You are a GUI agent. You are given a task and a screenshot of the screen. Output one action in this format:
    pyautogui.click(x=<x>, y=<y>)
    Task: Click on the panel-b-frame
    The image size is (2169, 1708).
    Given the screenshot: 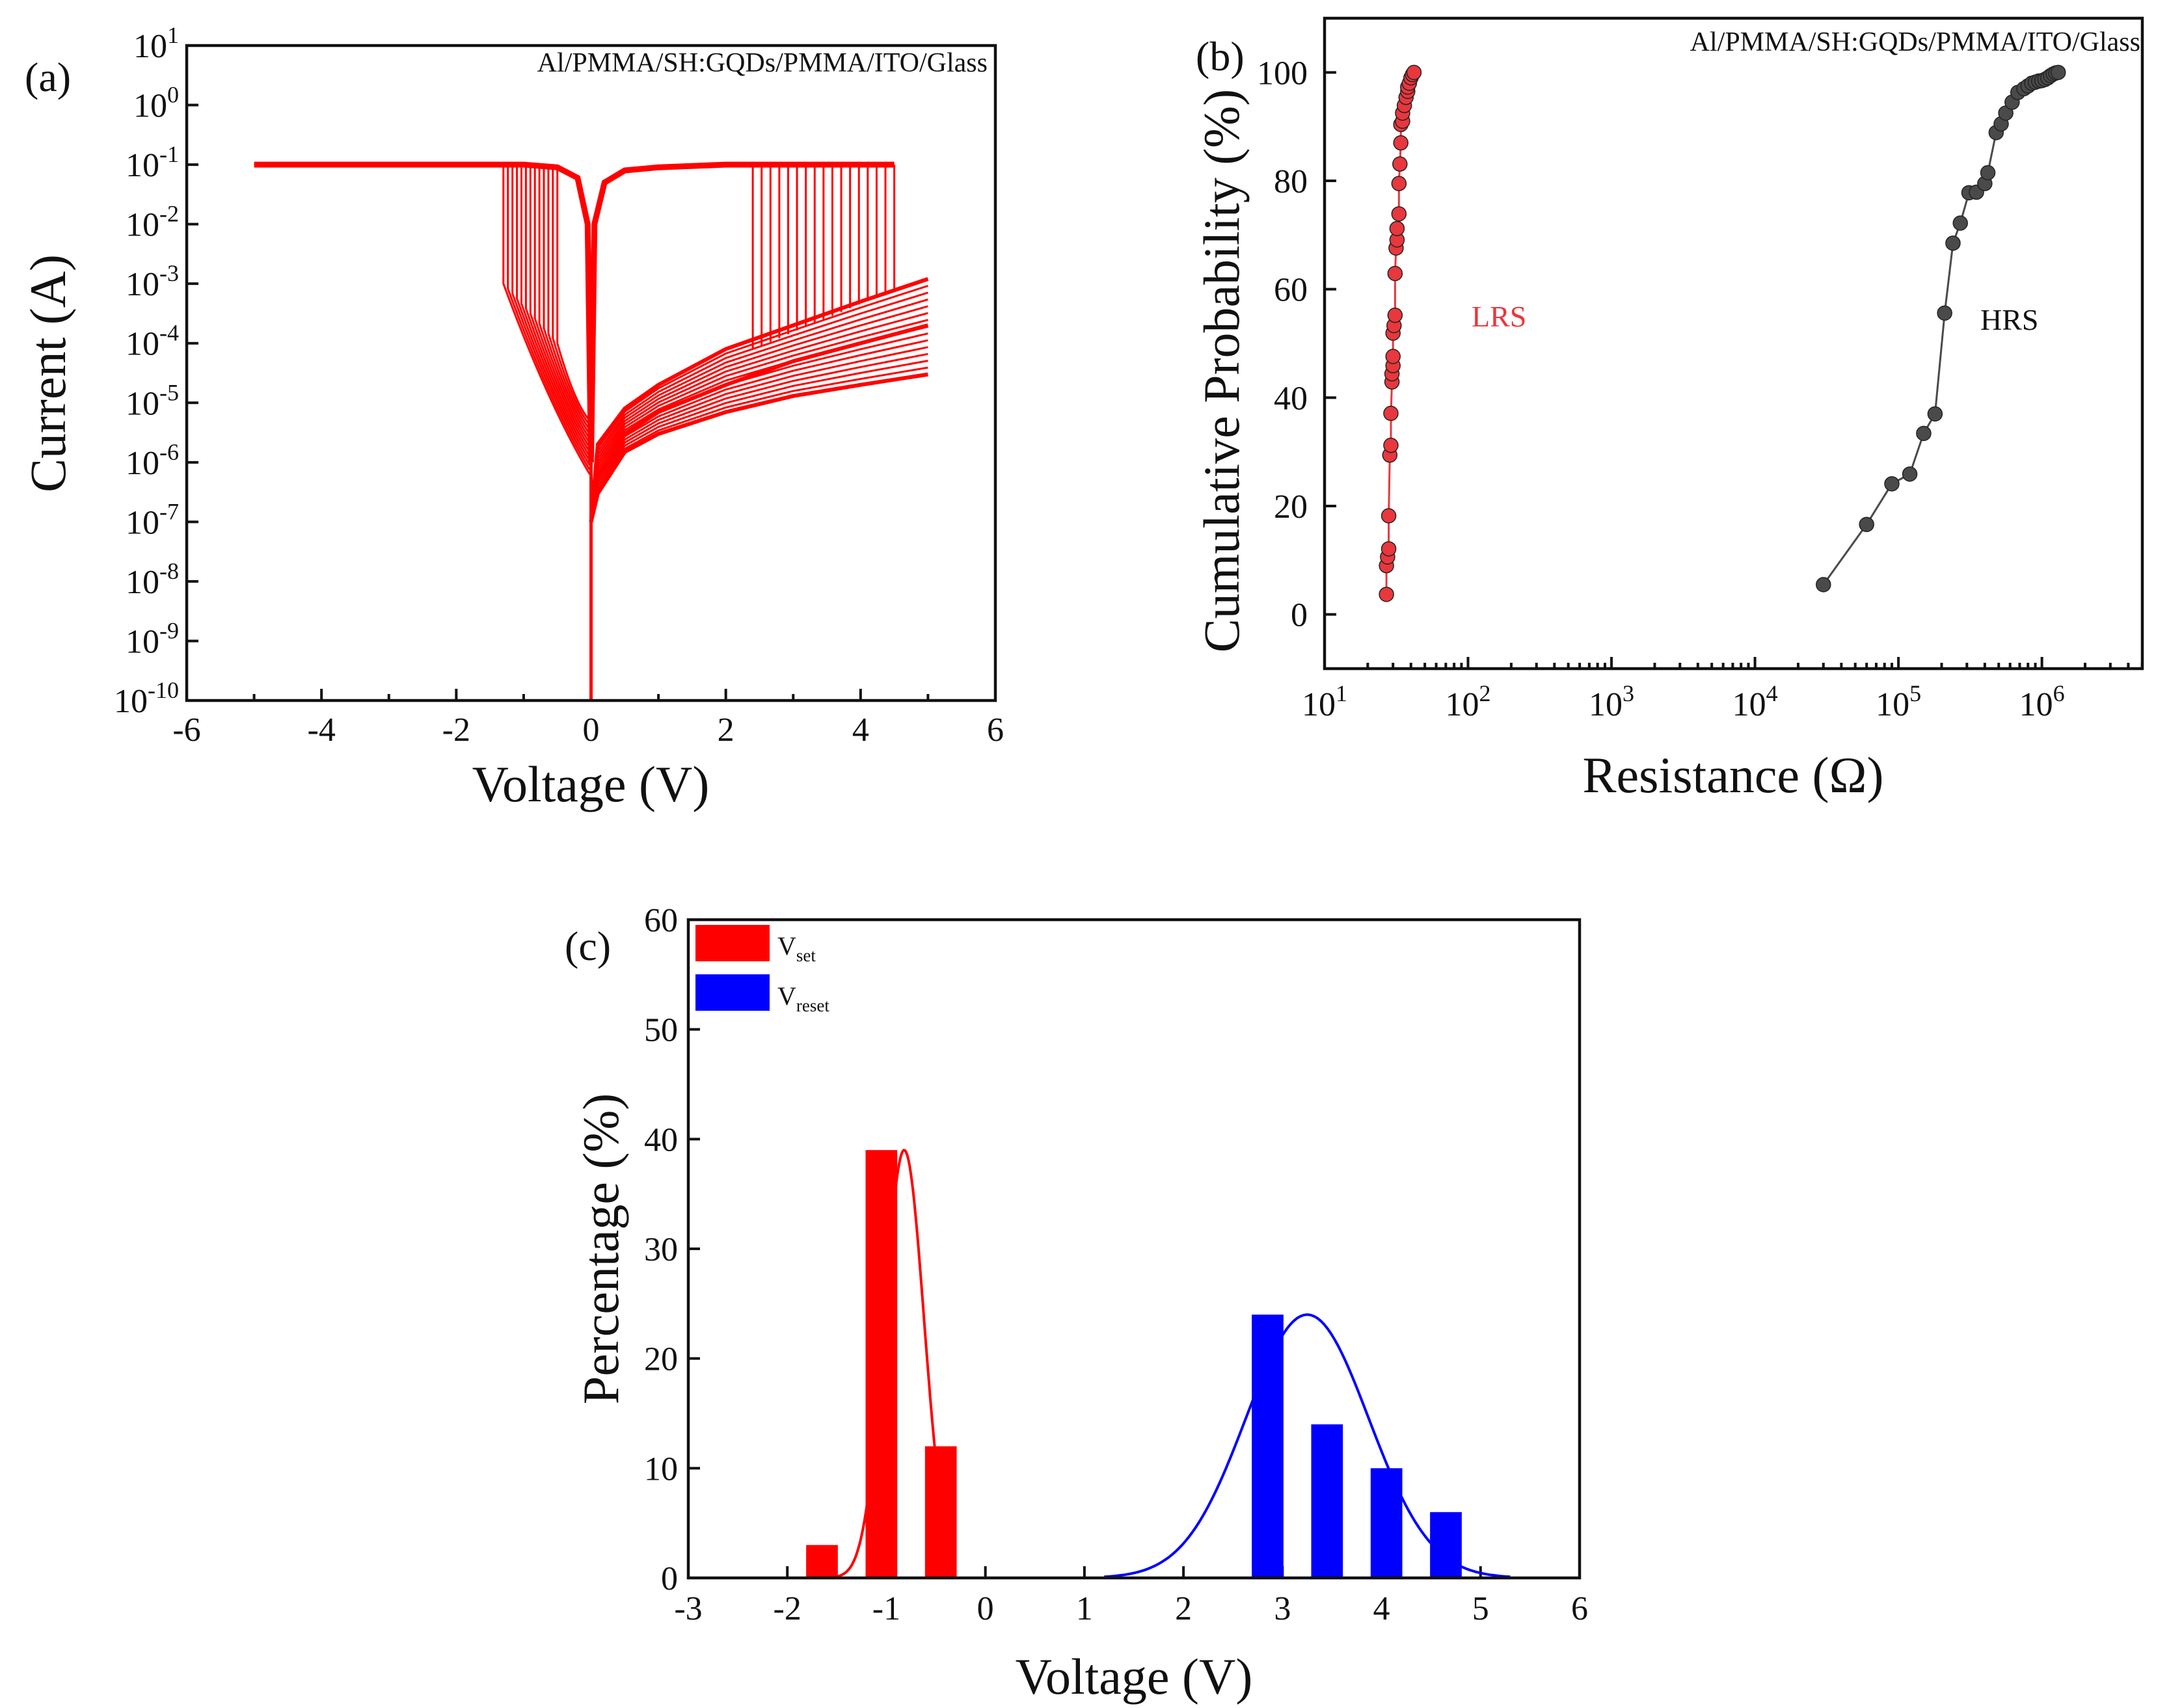 What is the action you would take?
    pyautogui.click(x=1733, y=344)
    